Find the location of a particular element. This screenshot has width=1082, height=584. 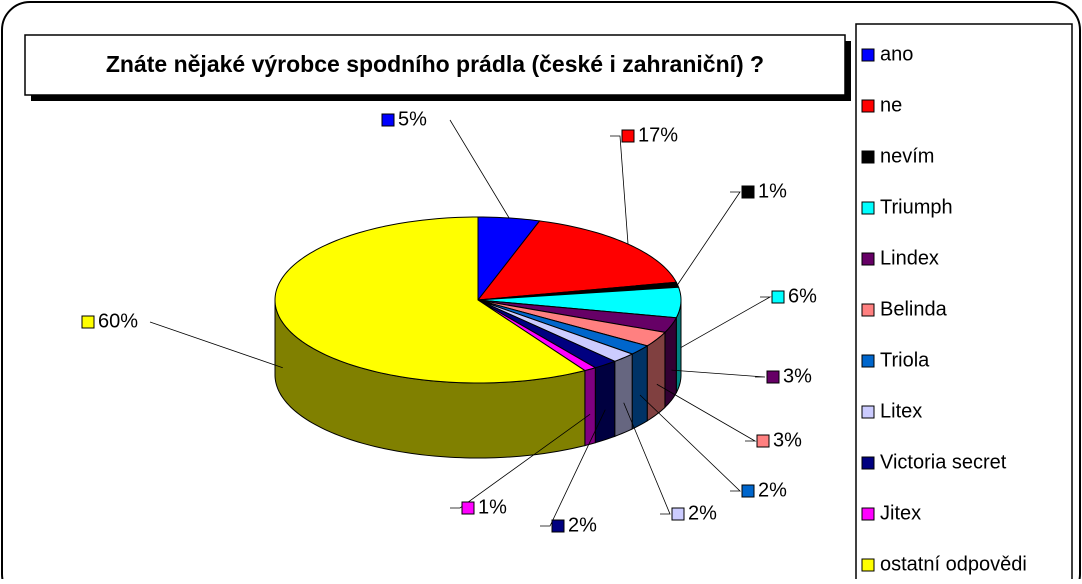

legend-label: Belinda is located at coordinates (914, 309).